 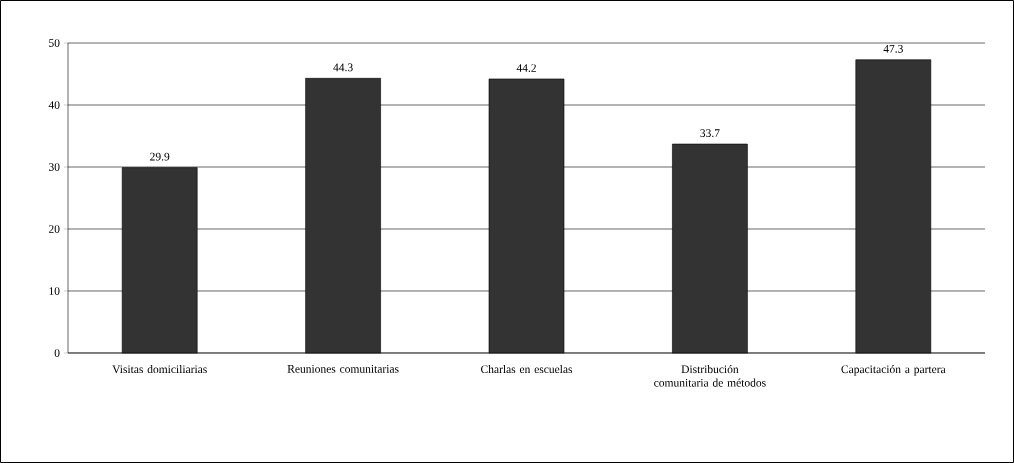 I want to click on x-tick-label: Capacitación a partera, so click(x=893, y=370).